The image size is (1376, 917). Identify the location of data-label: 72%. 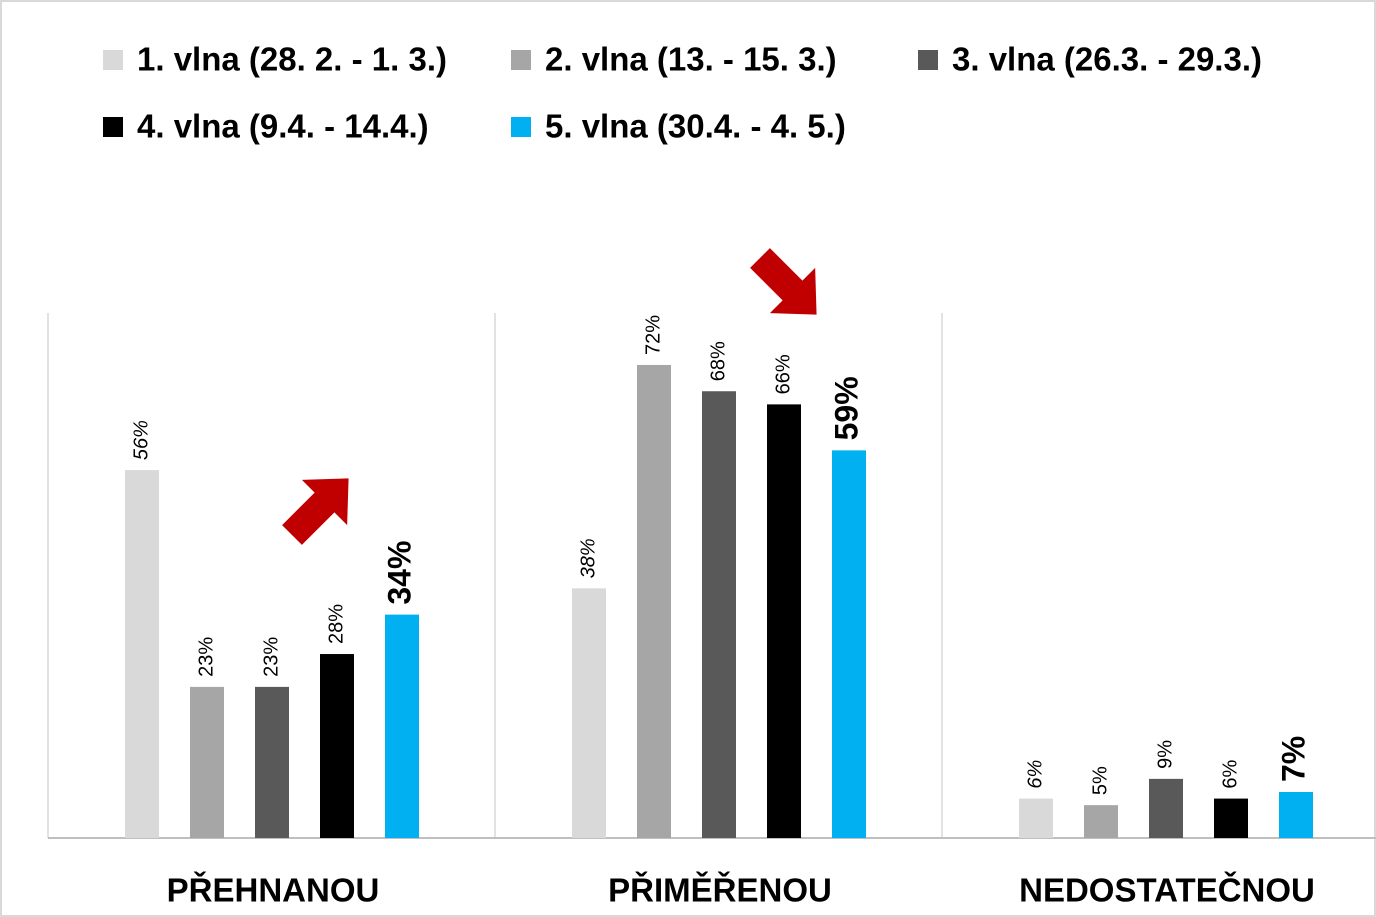
(653, 335).